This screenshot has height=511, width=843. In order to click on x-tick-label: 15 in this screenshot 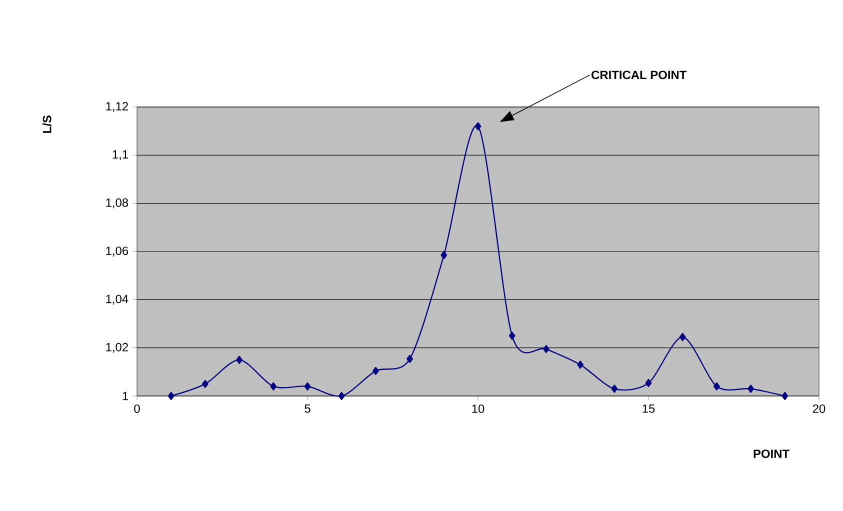, I will do `click(648, 408)`.